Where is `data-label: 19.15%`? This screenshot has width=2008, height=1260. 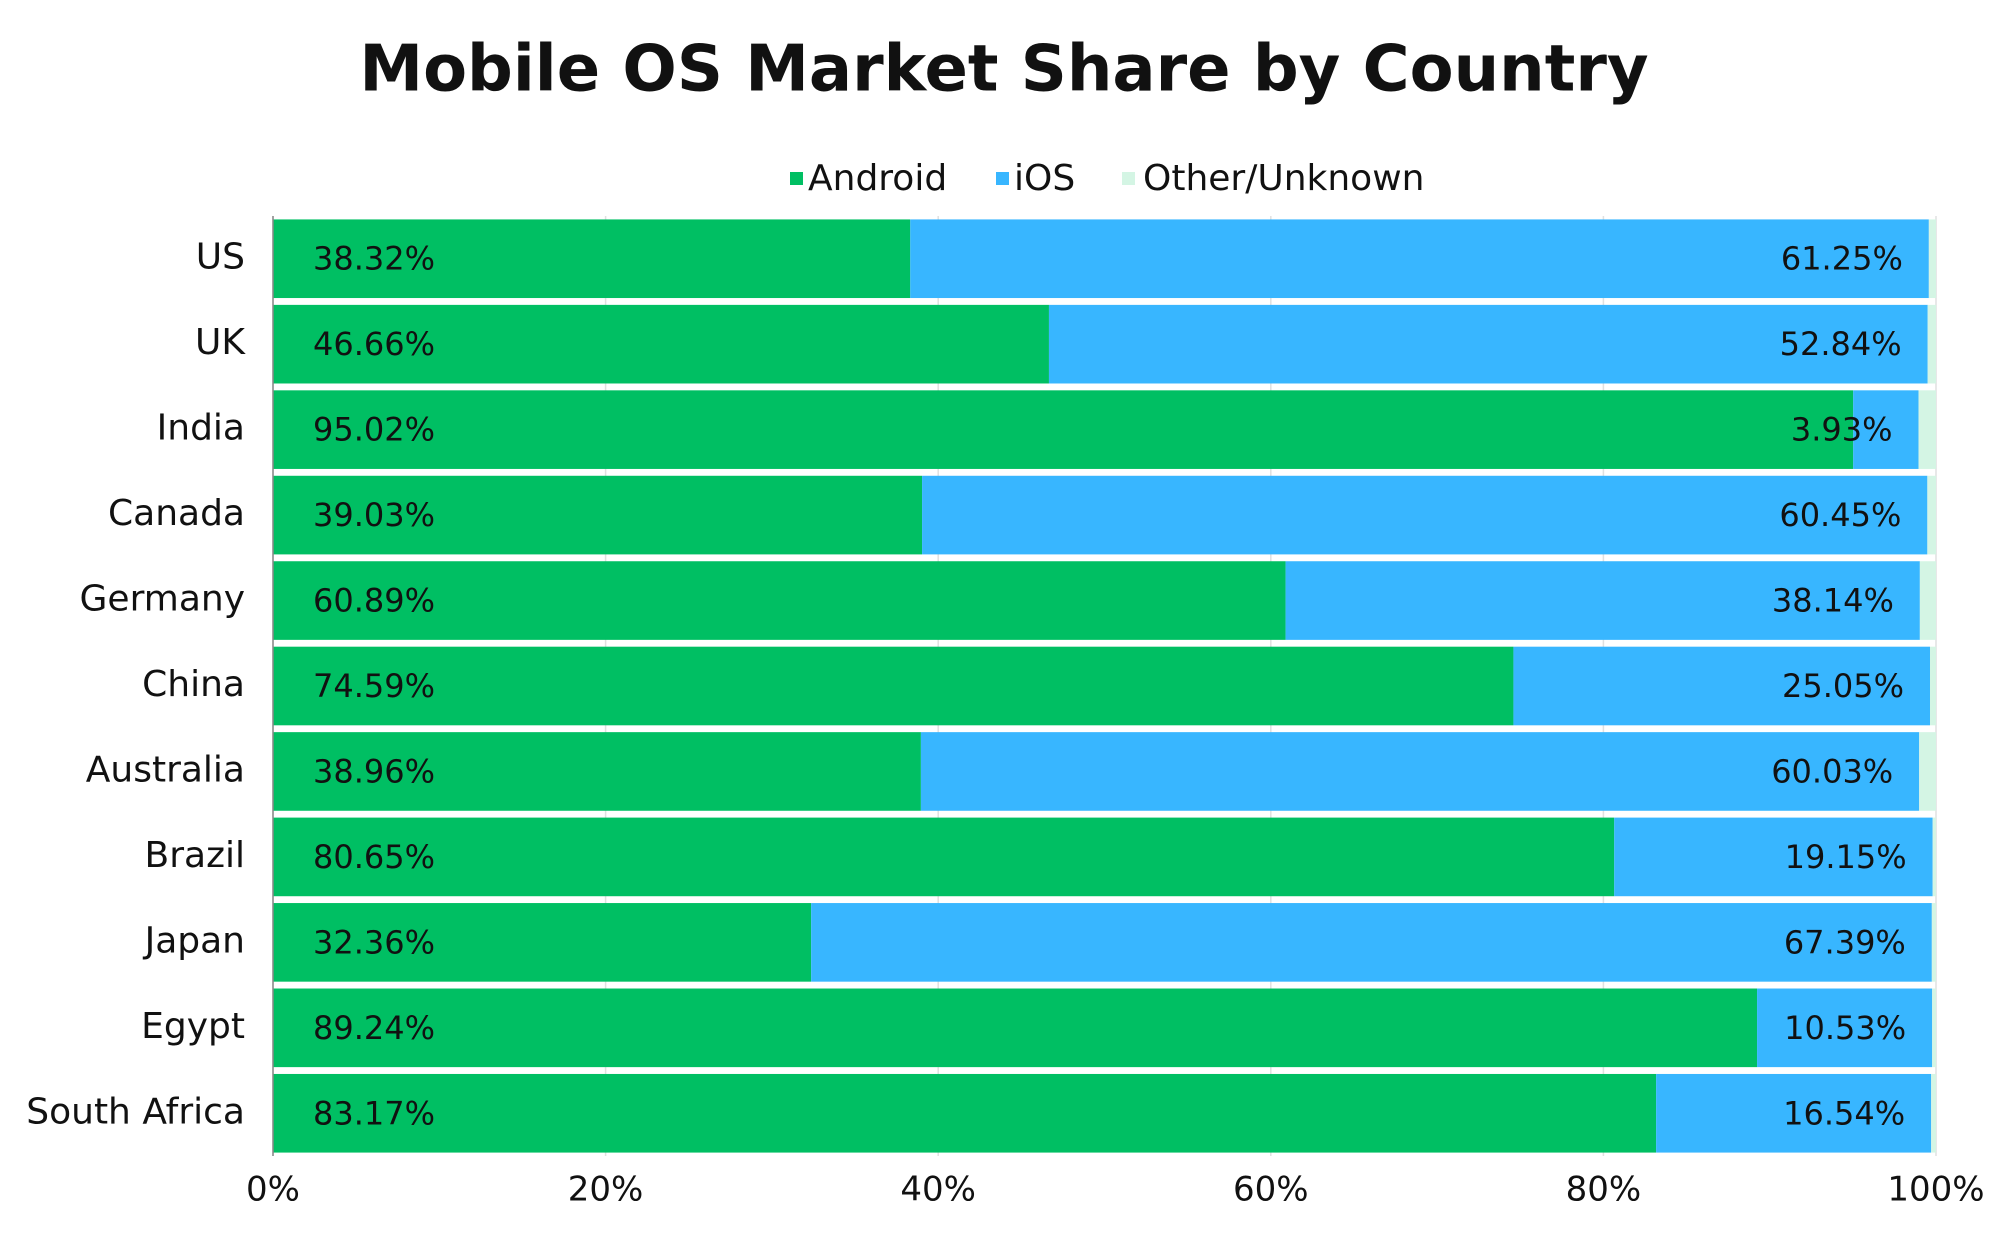 data-label: 19.15% is located at coordinates (1846, 857).